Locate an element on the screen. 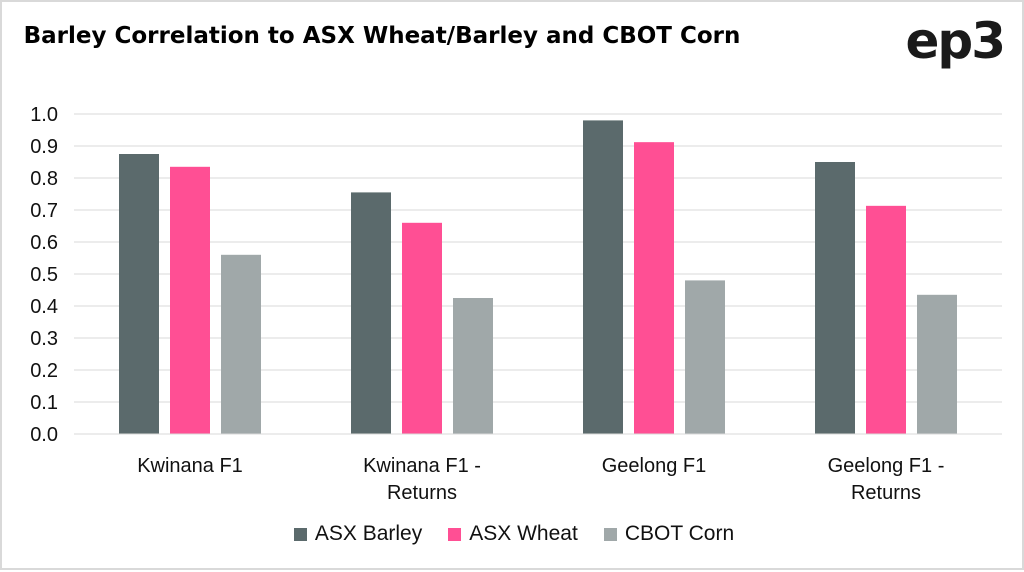 The image size is (1024, 572). y-tick-label: 0.5 is located at coordinates (44, 275).